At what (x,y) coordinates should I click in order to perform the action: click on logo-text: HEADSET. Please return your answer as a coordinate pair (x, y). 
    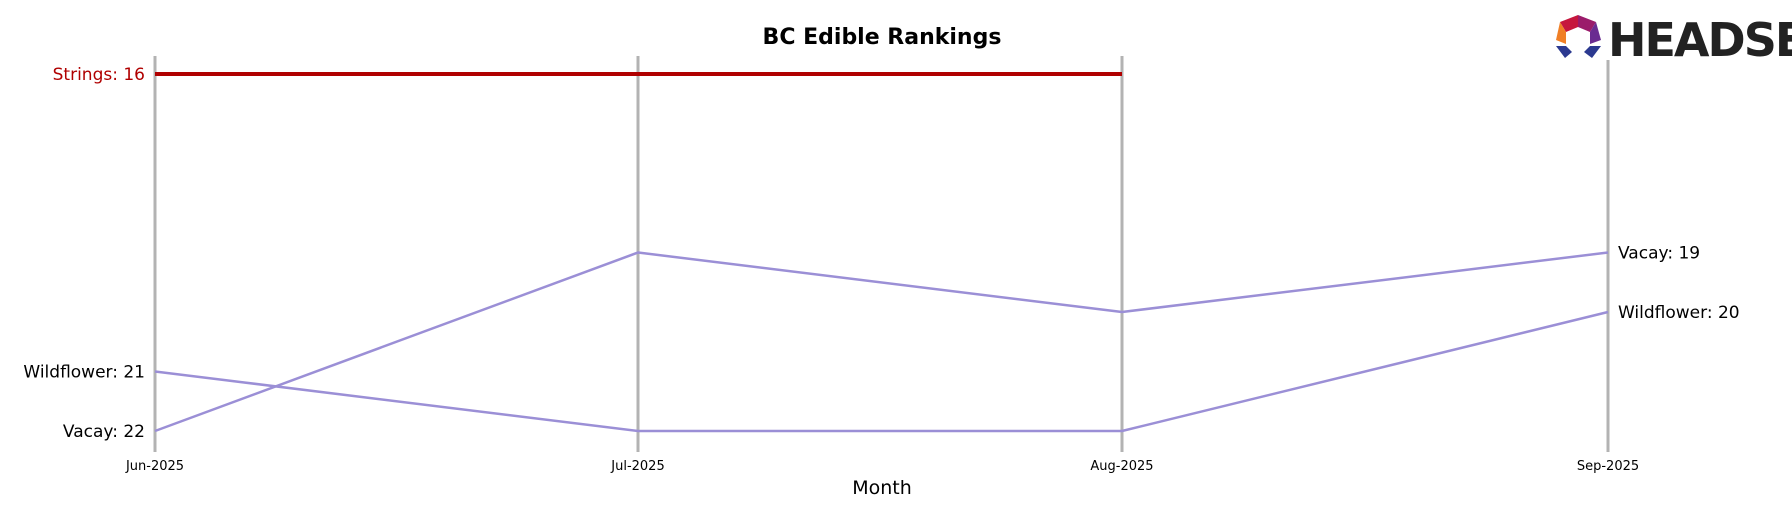
    Looking at the image, I should click on (1700, 40).